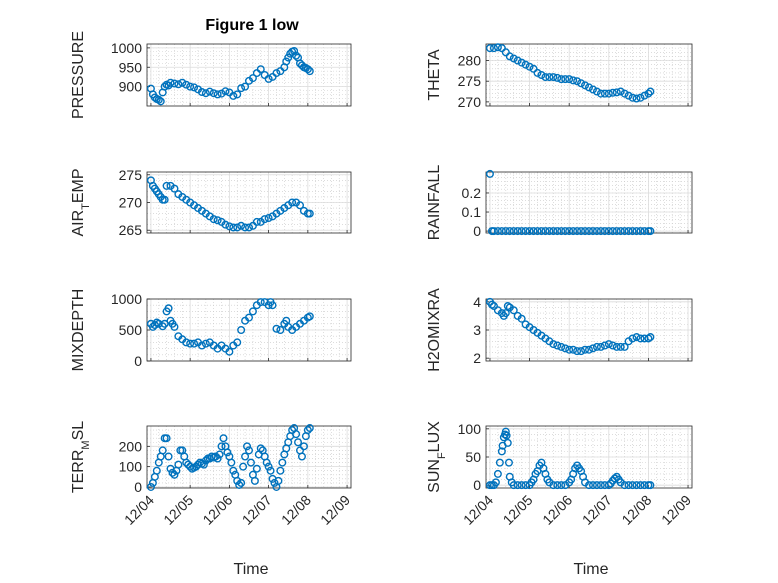  What do you see at coordinates (477, 485) in the screenshot?
I see `sun-flux-ytick-label: 0` at bounding box center [477, 485].